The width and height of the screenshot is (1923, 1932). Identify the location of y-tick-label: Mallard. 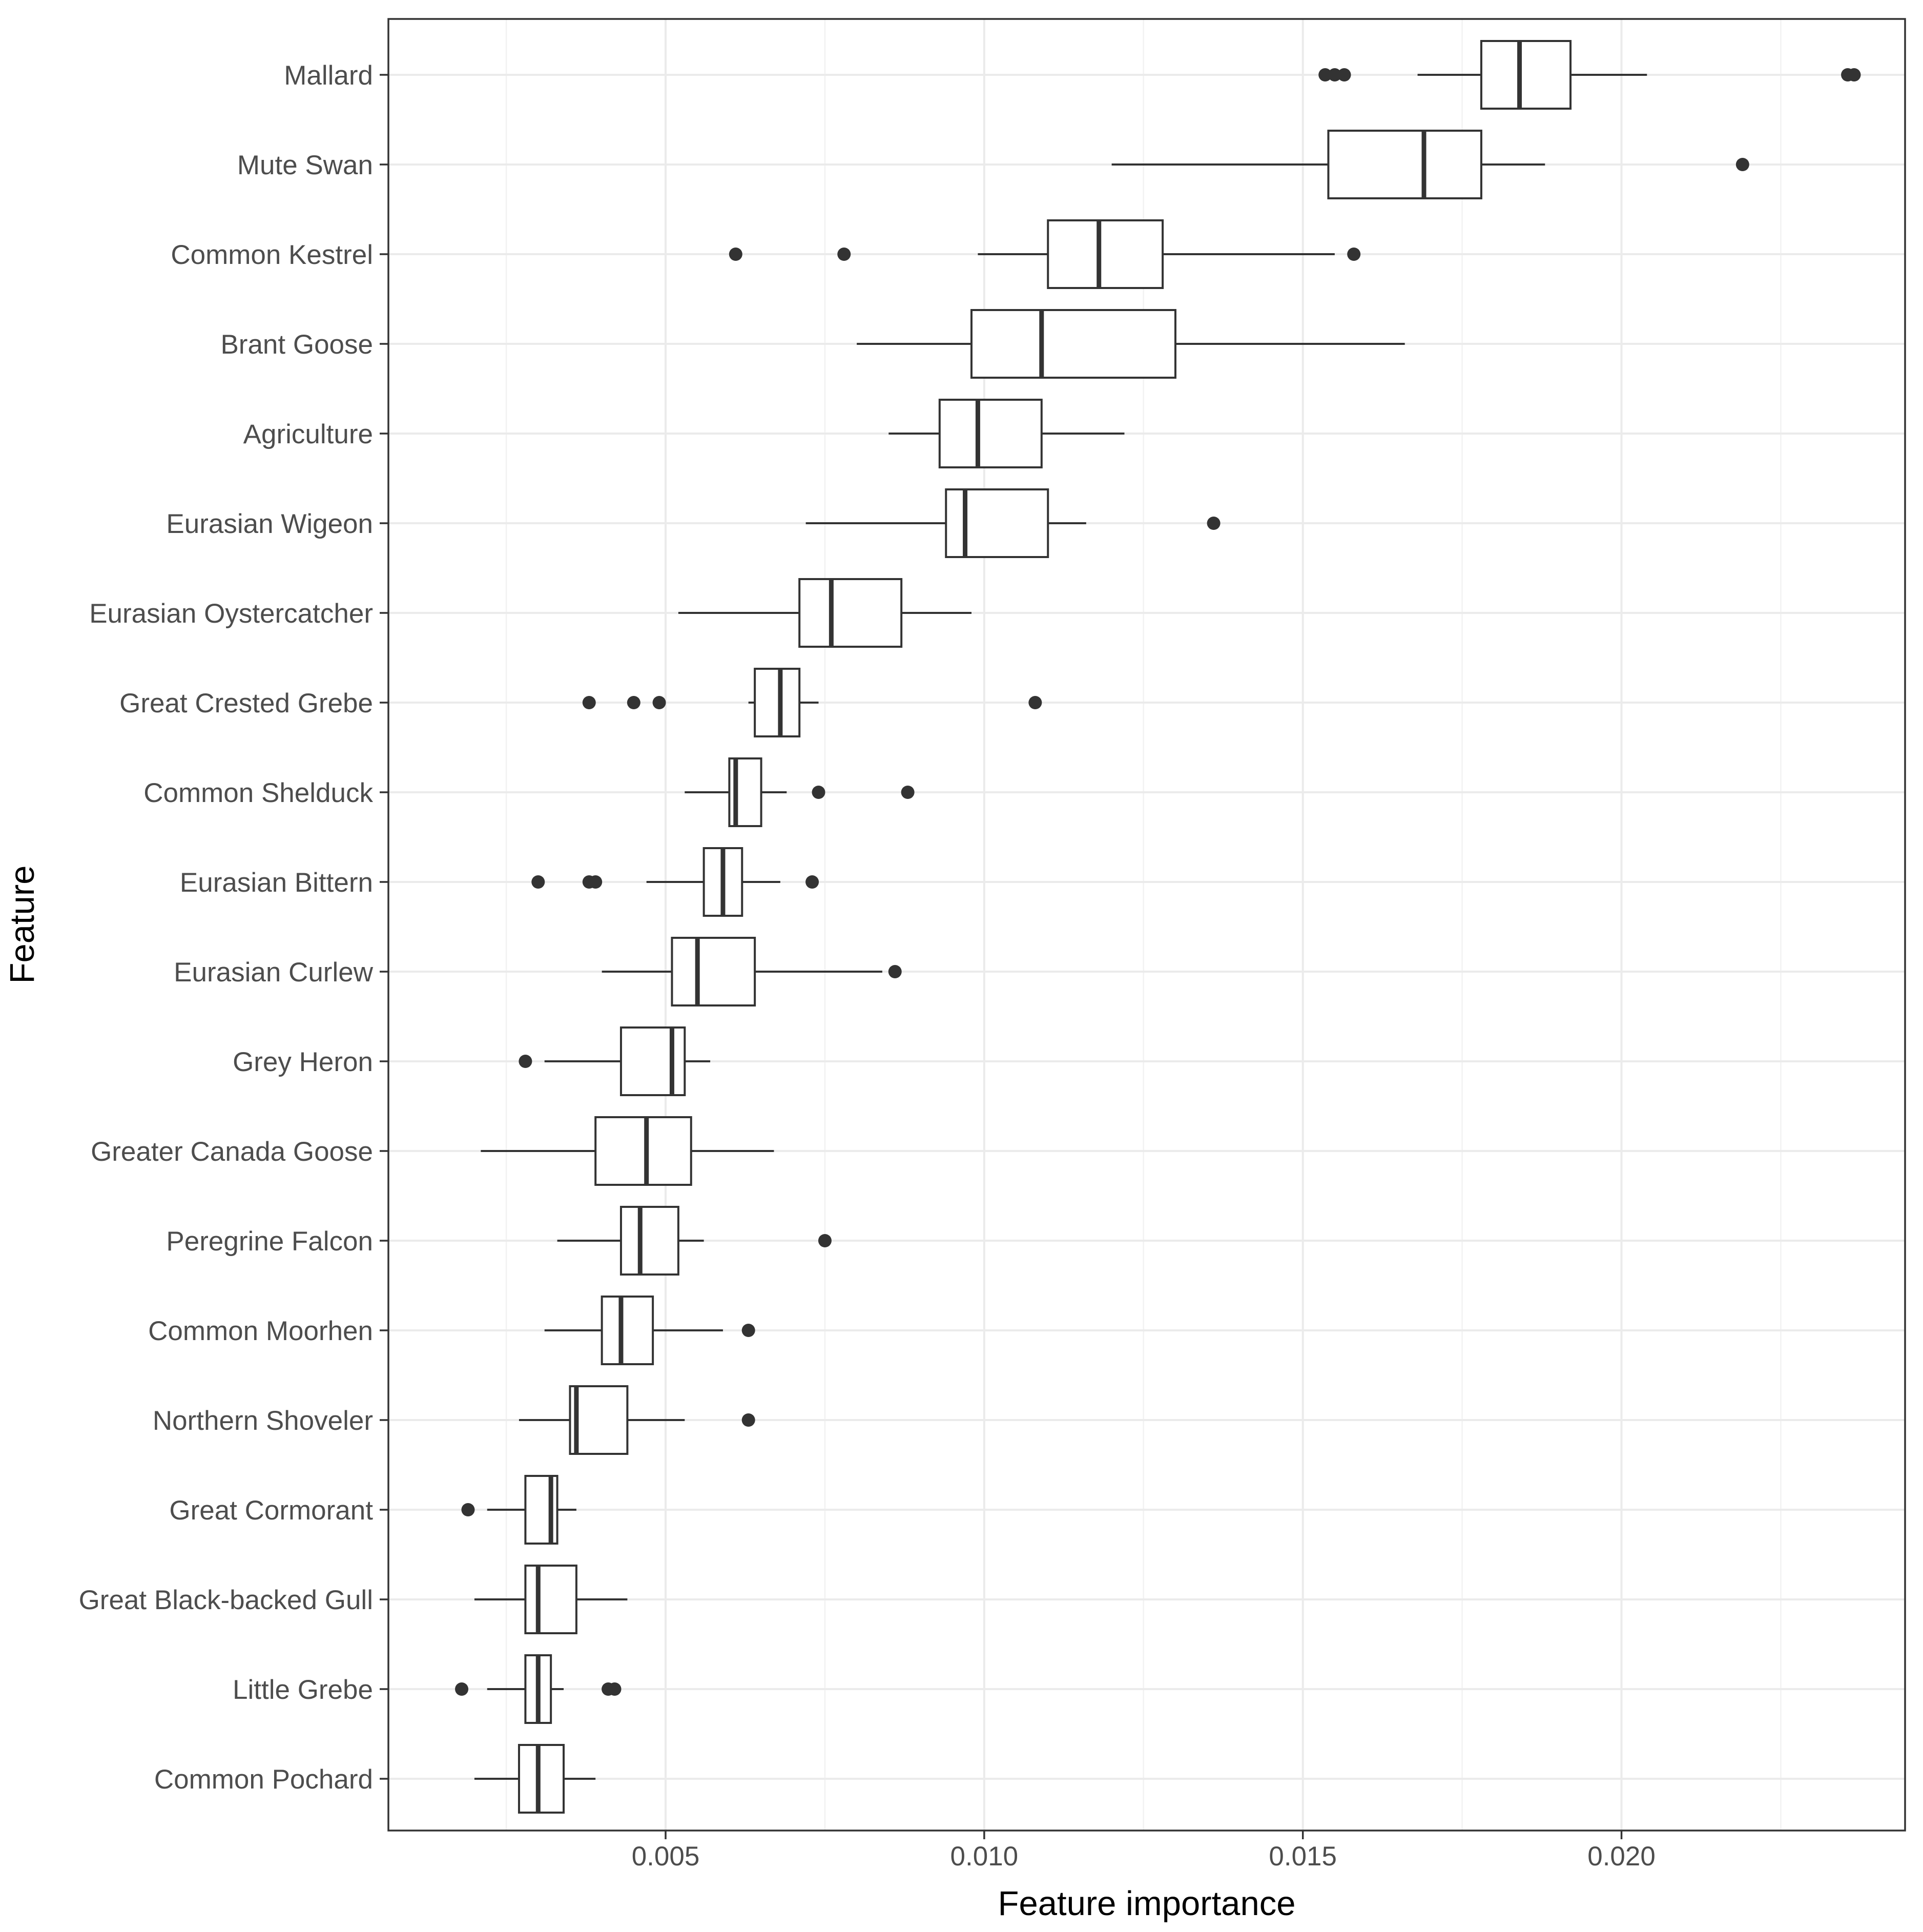
(328, 75).